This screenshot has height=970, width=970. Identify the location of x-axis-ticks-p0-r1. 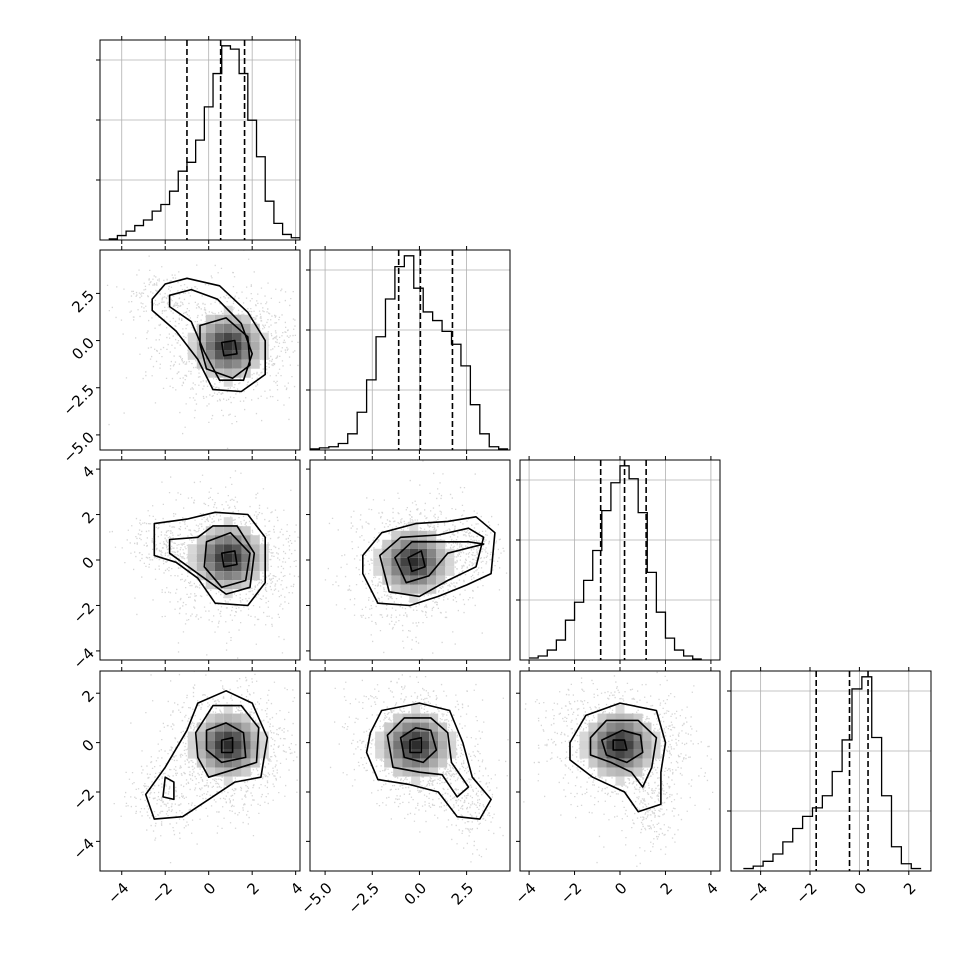
(209, 350).